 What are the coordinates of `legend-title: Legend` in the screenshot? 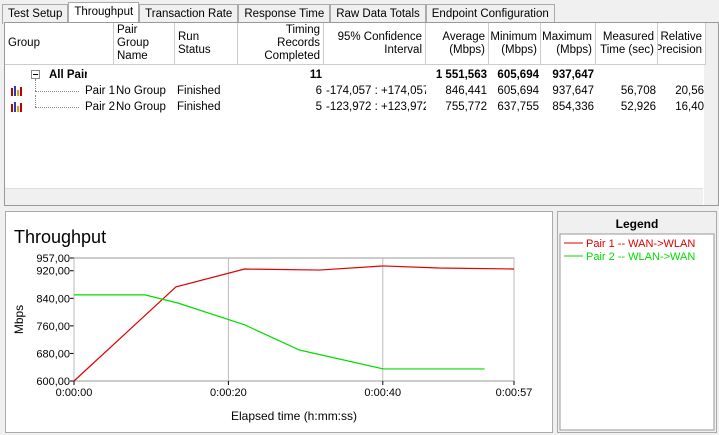 It's located at (637, 224).